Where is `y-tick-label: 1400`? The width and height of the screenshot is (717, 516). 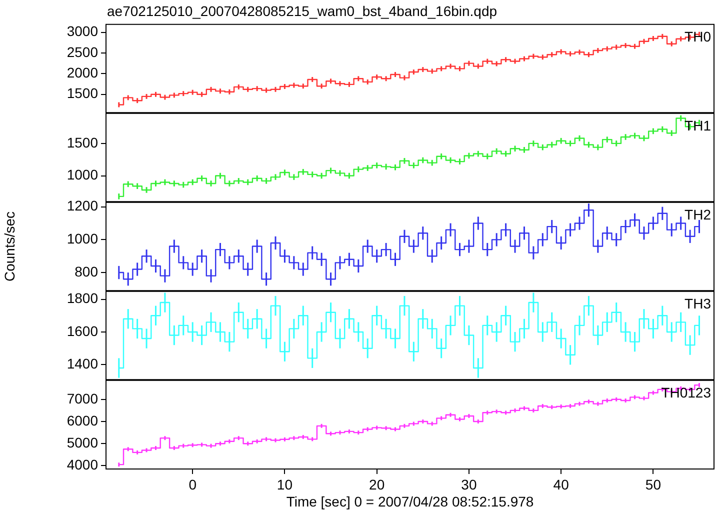 y-tick-label: 1400 is located at coordinates (82, 364).